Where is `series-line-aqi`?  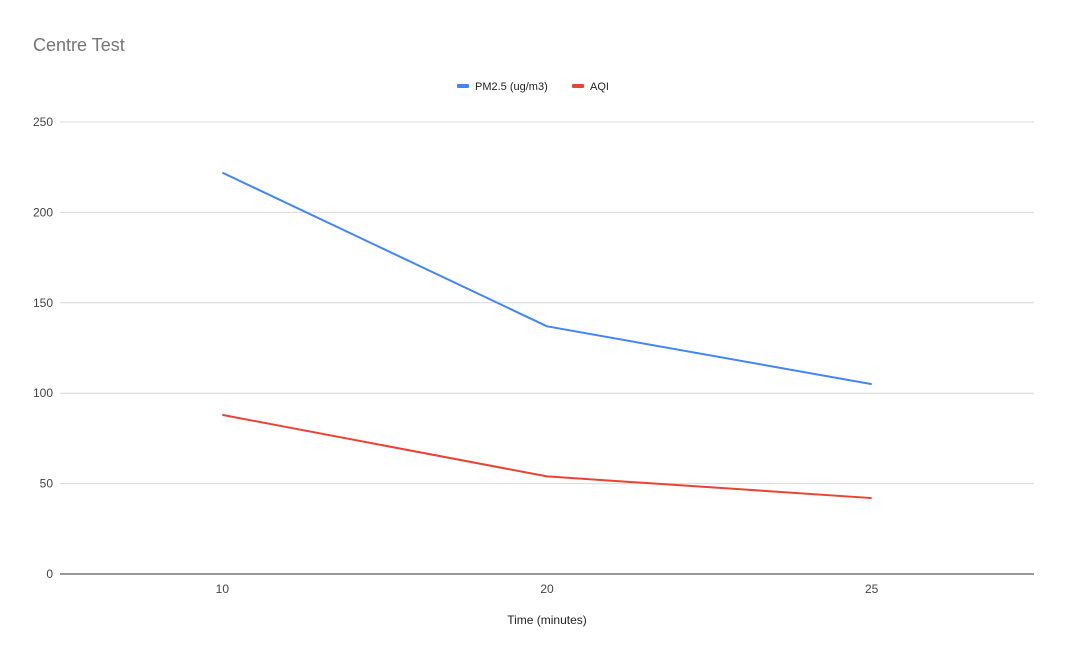
series-line-aqi is located at coordinates (547, 456).